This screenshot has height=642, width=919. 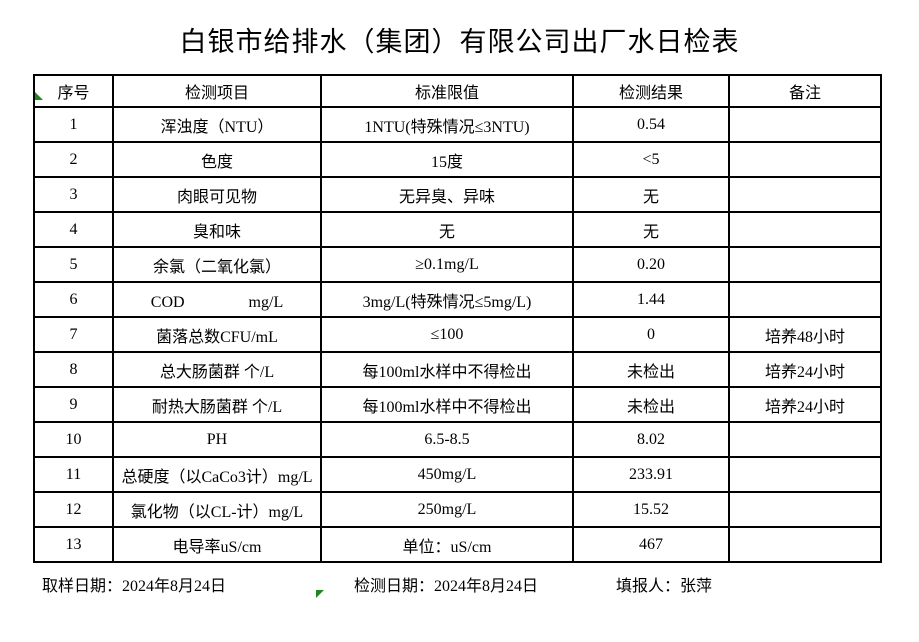 I want to click on table-row: 9 耐热大肠菌群 个/L 每100ml水样中不得检出 未检出 培养24小时, so click(x=457, y=404).